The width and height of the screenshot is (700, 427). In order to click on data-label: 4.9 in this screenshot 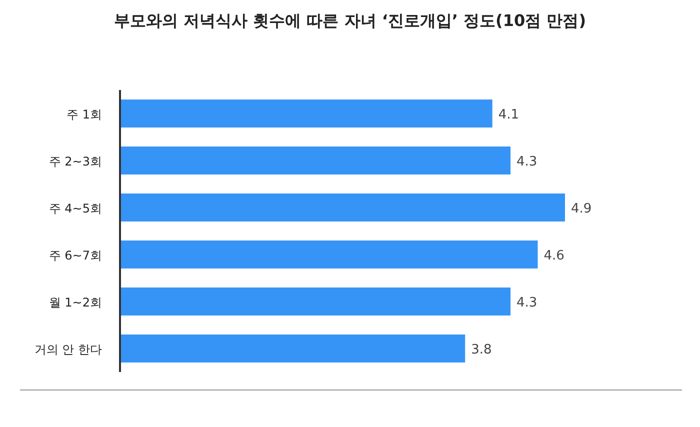, I will do `click(581, 209)`.